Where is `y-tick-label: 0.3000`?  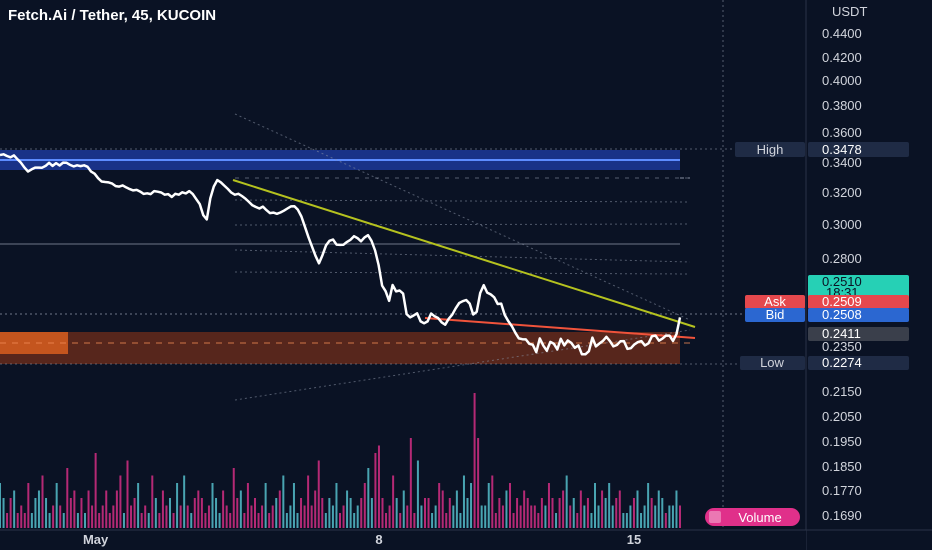
y-tick-label: 0.3000 is located at coordinates (842, 224).